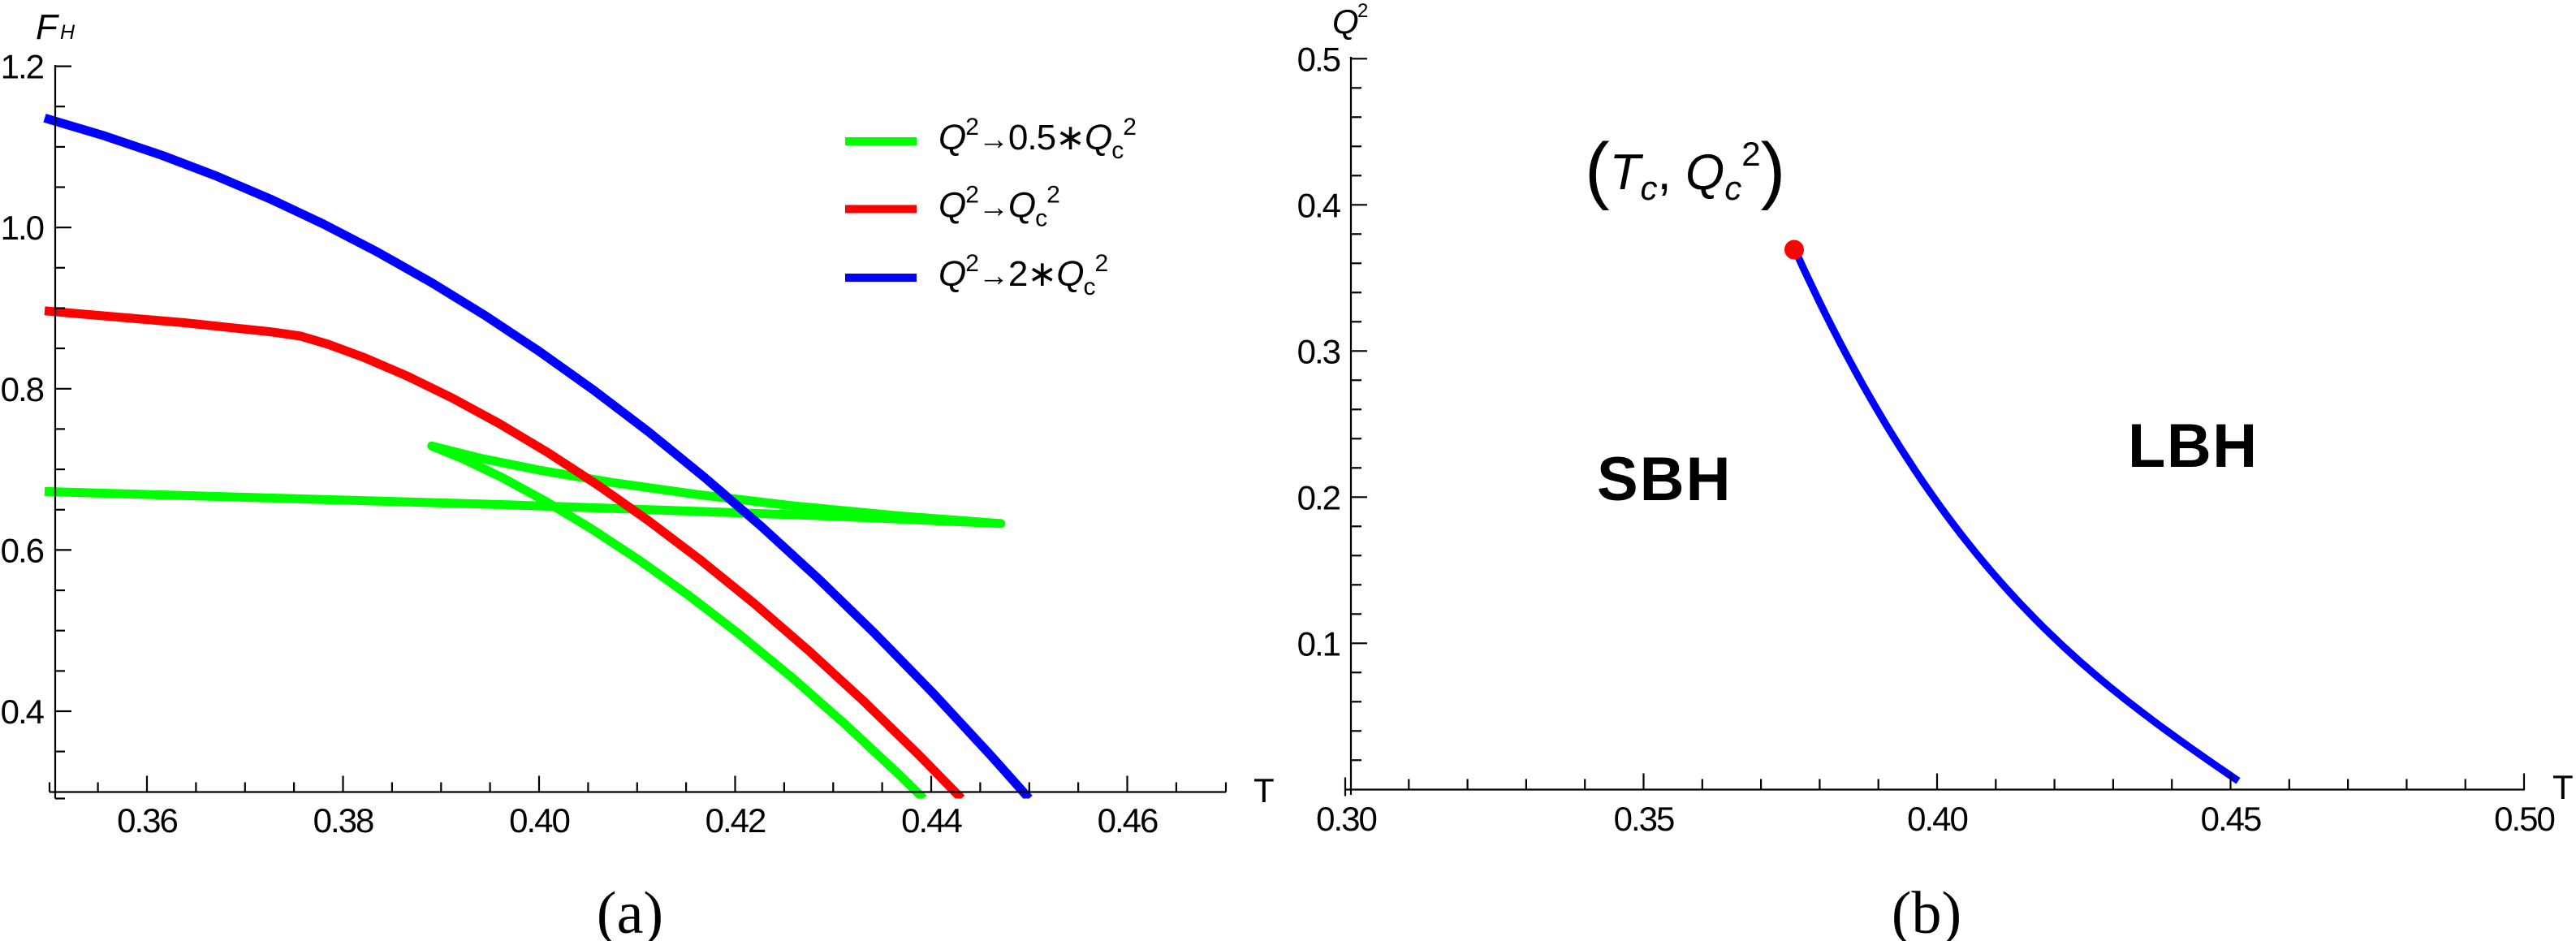  What do you see at coordinates (1318, 643) in the screenshot?
I see `svg-text: 0.1` at bounding box center [1318, 643].